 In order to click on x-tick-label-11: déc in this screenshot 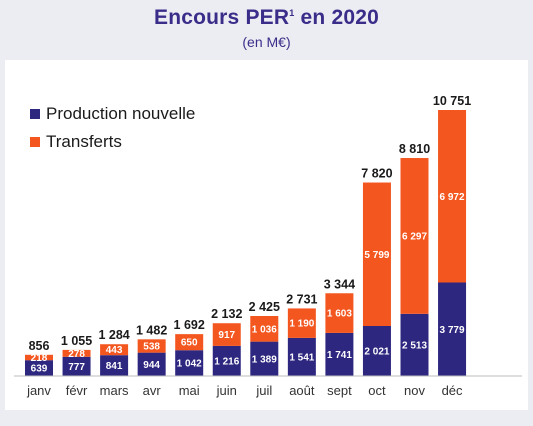, I will do `click(452, 390)`.